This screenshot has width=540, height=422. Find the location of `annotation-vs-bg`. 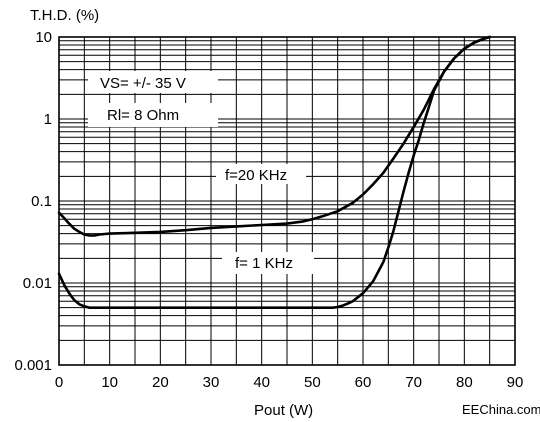

annotation-vs-bg is located at coordinates (153, 82).